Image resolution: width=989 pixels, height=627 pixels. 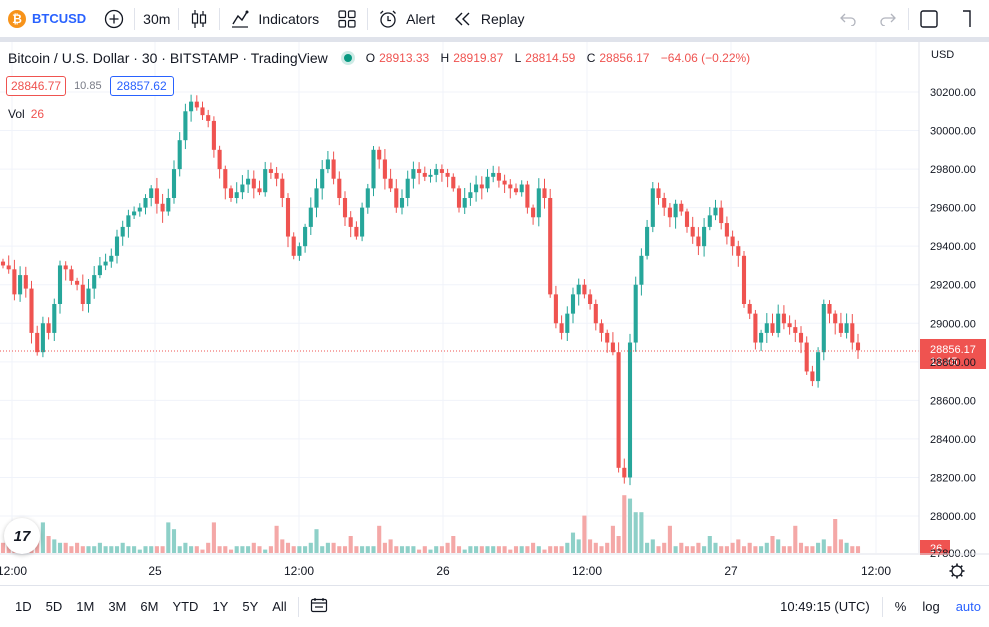 I want to click on alert-button: Alert, so click(x=405, y=19).